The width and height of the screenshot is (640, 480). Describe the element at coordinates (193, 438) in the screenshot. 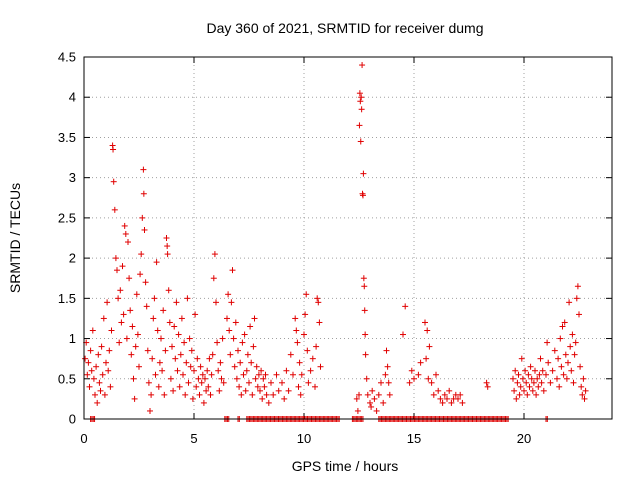

I see `x-tick-label: 5` at that location.